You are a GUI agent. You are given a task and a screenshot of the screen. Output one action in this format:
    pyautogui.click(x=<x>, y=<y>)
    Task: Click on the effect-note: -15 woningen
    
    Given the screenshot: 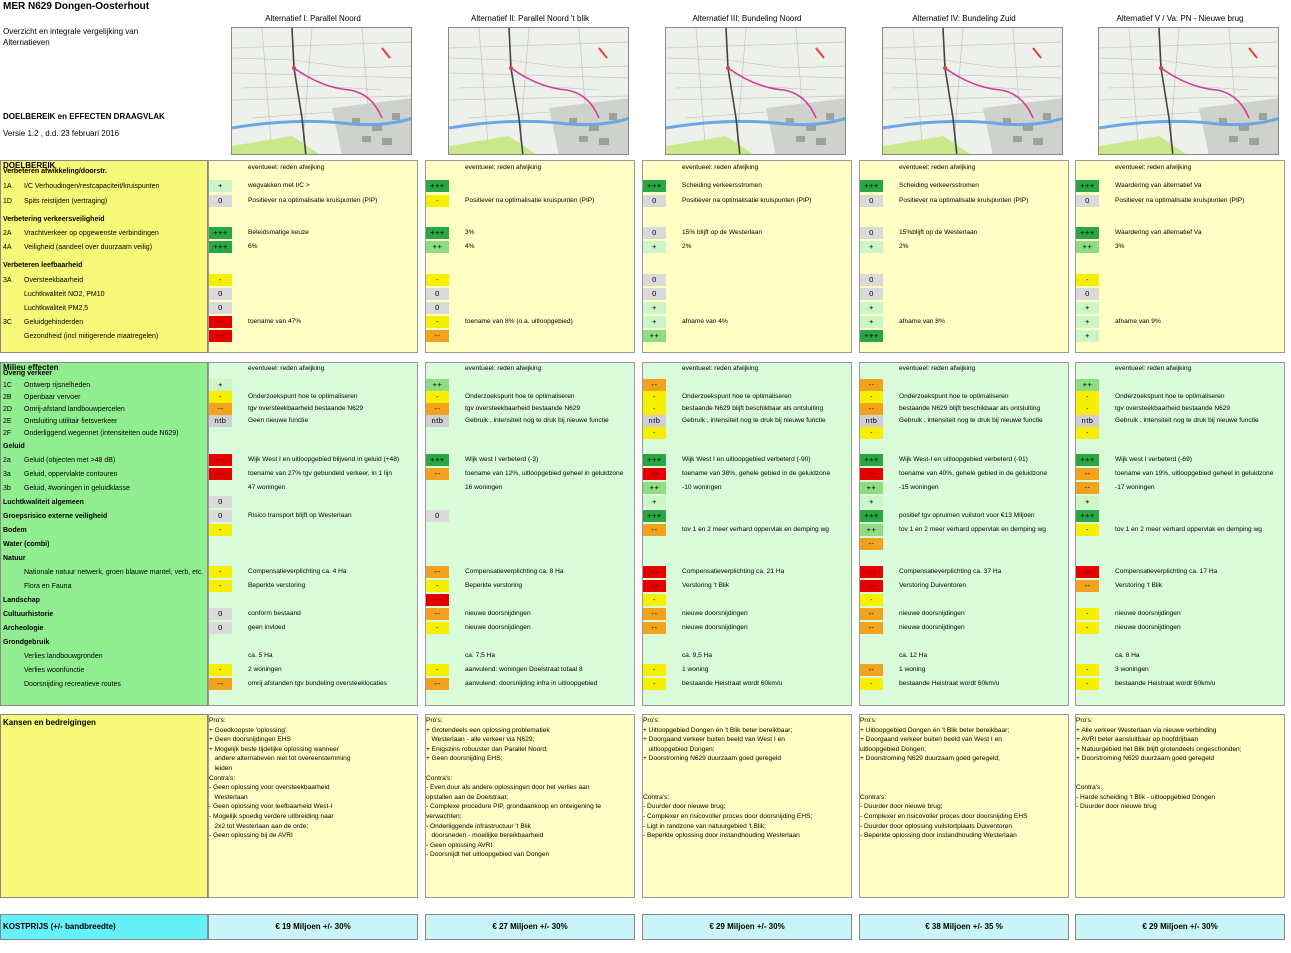 What is the action you would take?
    pyautogui.click(x=919, y=487)
    